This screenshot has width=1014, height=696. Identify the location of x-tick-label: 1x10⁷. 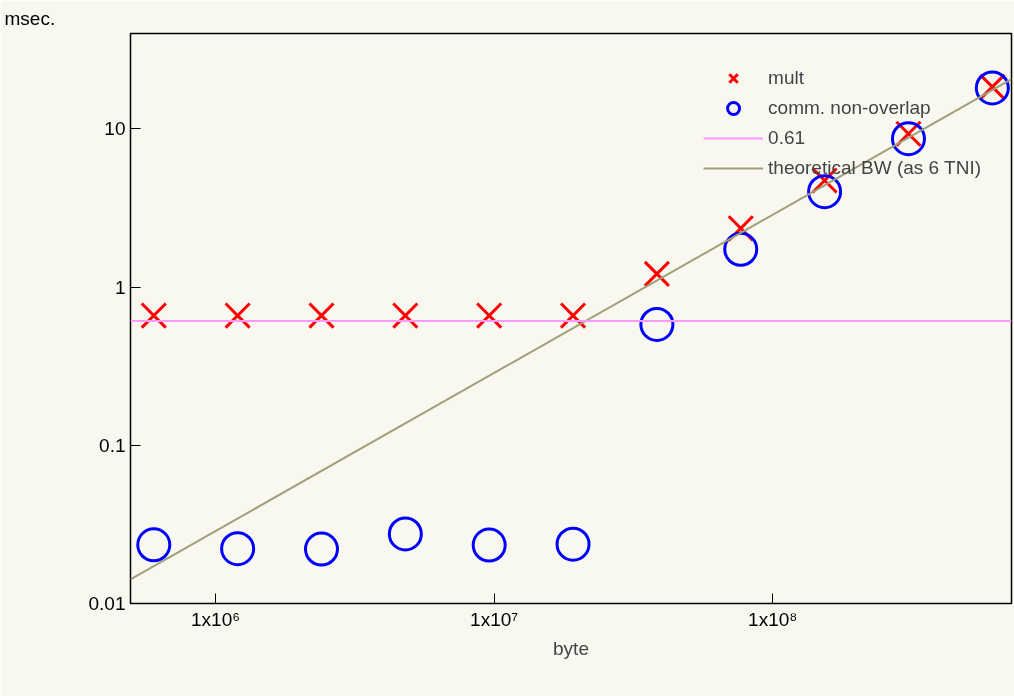
(494, 619).